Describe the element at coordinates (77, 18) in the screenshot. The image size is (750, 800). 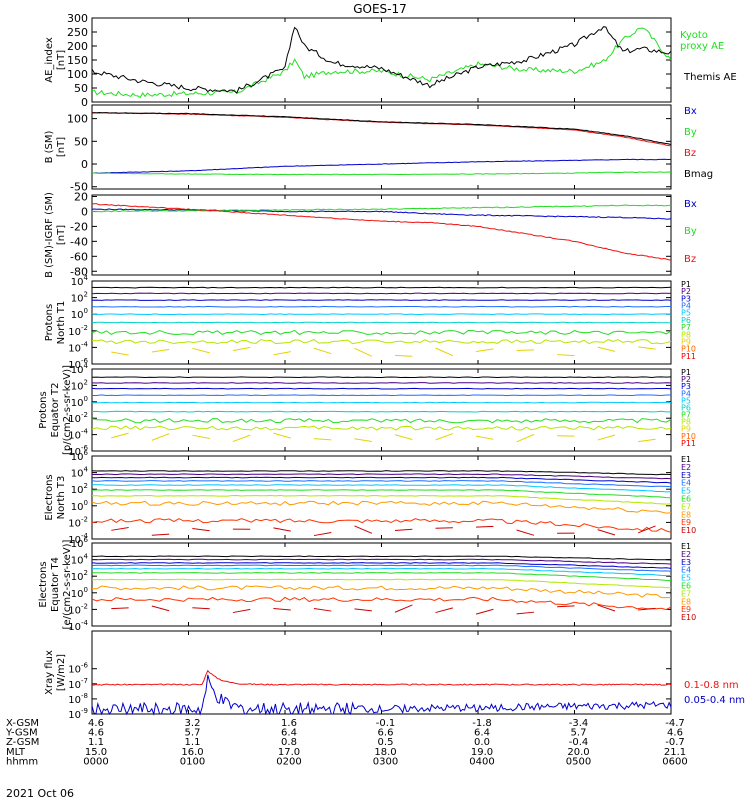
I see `y-tick-label: 300` at that location.